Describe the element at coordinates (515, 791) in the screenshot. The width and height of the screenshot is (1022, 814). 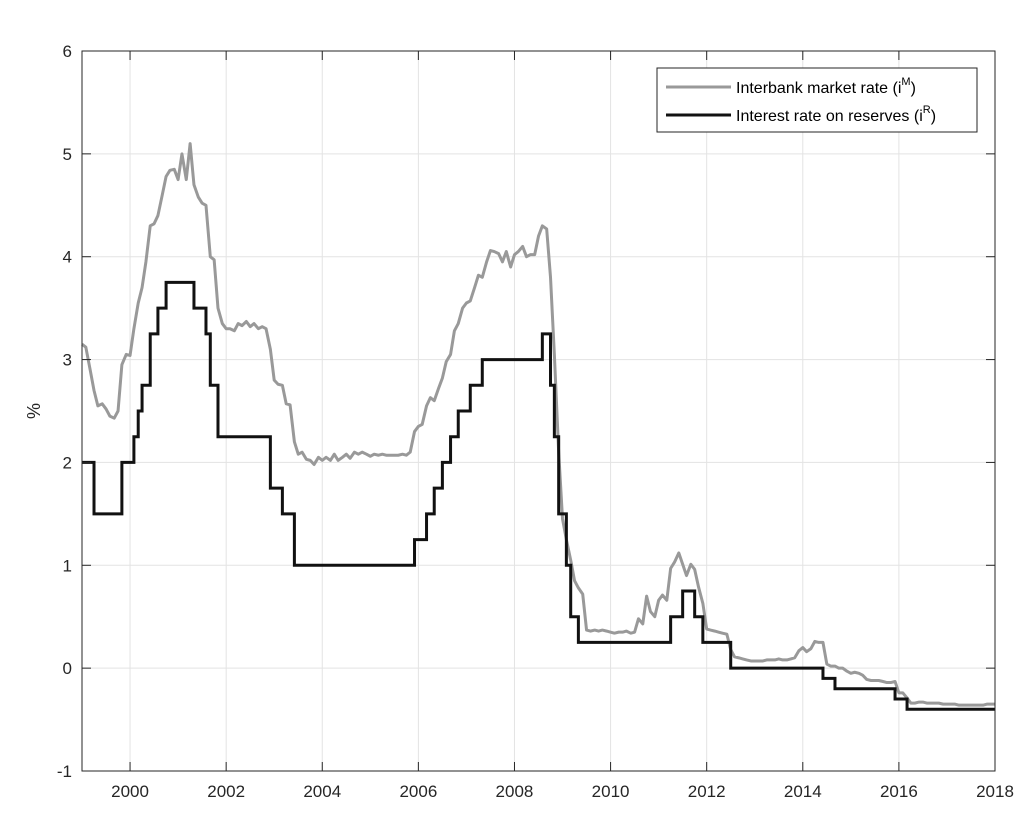
I see `x-tick-label: 2008` at that location.